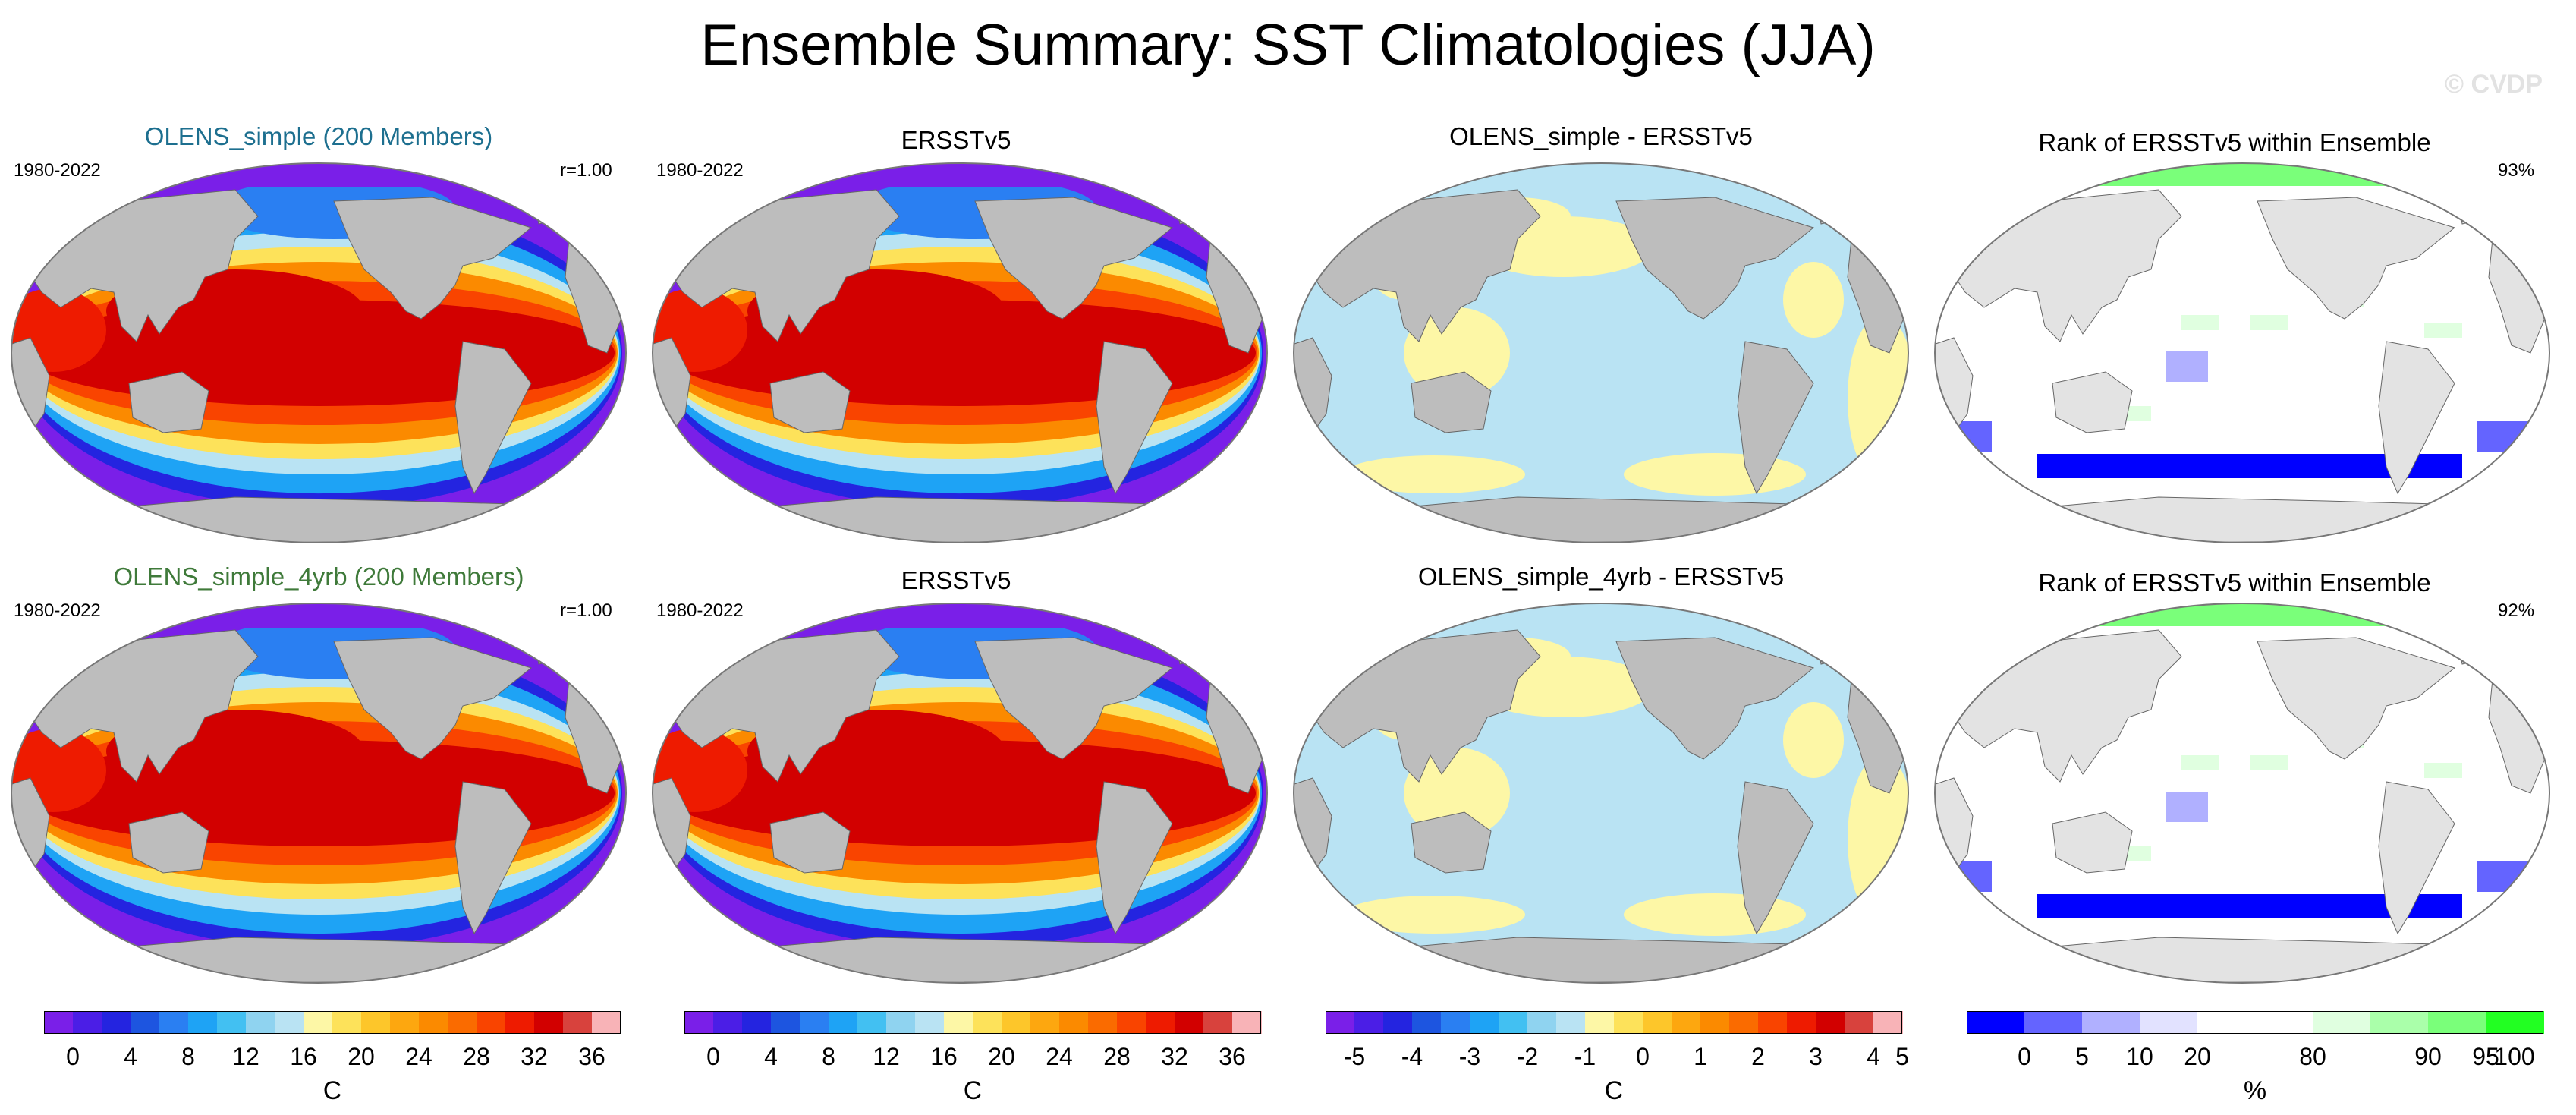 This screenshot has width=2576, height=1115. What do you see at coordinates (973, 1060) in the screenshot?
I see `colorbar-sst-2: 0 4 8 12 16 20 24 28 32 36 C` at bounding box center [973, 1060].